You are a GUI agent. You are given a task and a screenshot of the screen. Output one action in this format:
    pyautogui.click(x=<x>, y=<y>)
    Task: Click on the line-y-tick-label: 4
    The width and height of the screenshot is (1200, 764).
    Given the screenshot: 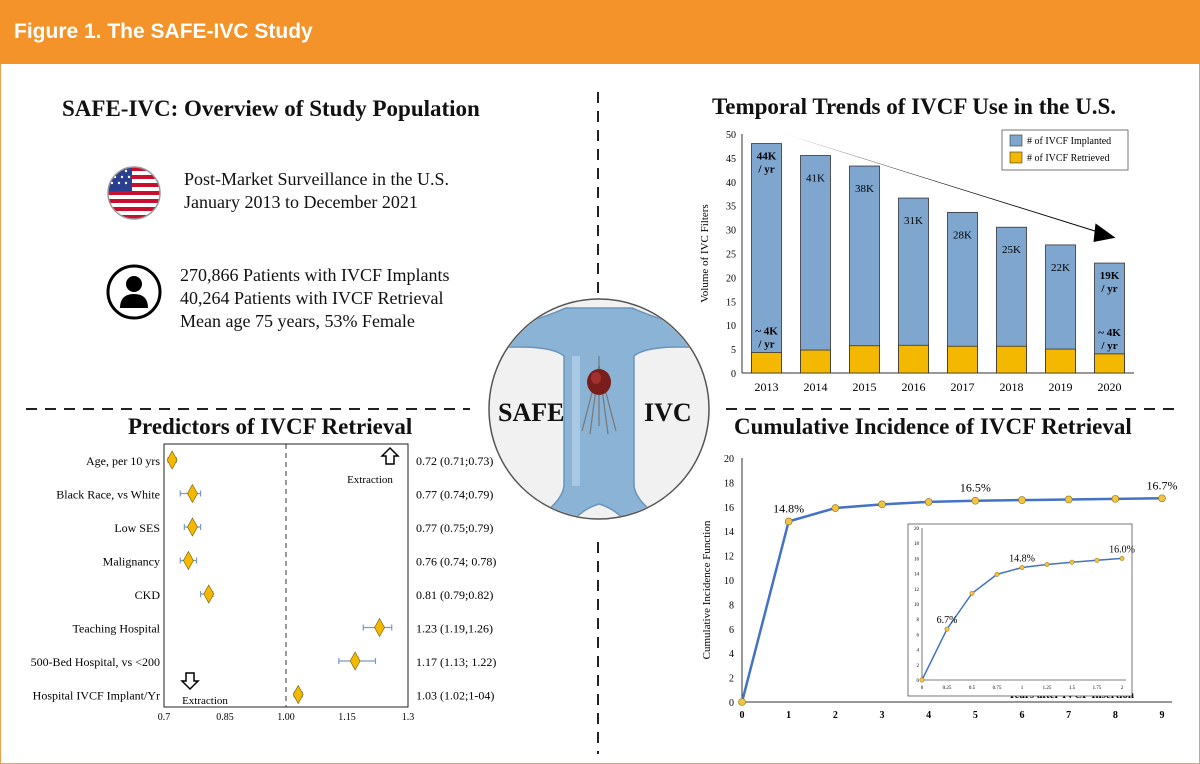 What is the action you would take?
    pyautogui.click(x=731, y=654)
    